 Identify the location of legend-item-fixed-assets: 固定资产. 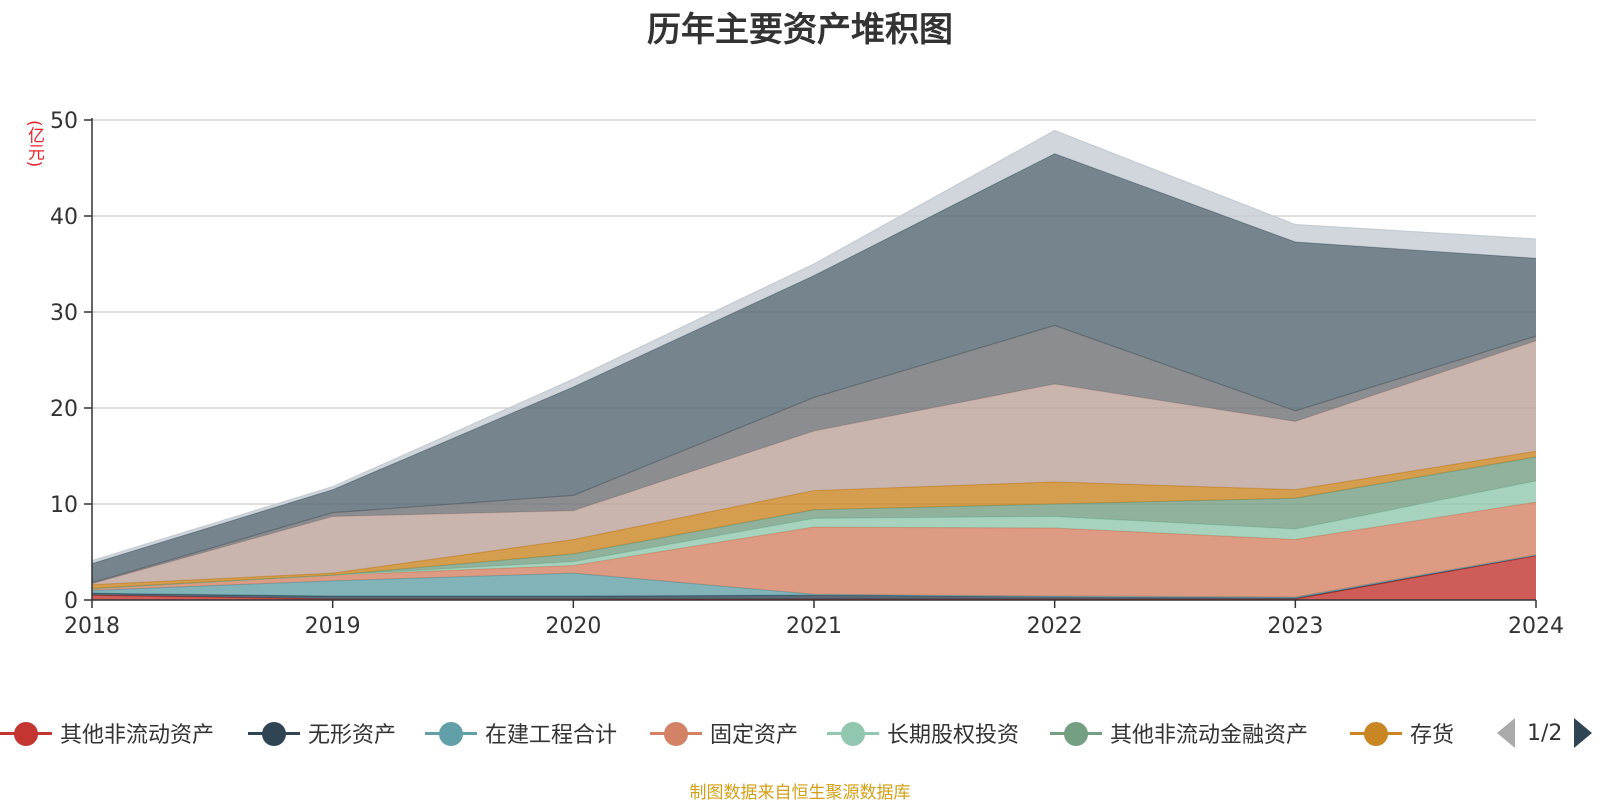
(724, 733).